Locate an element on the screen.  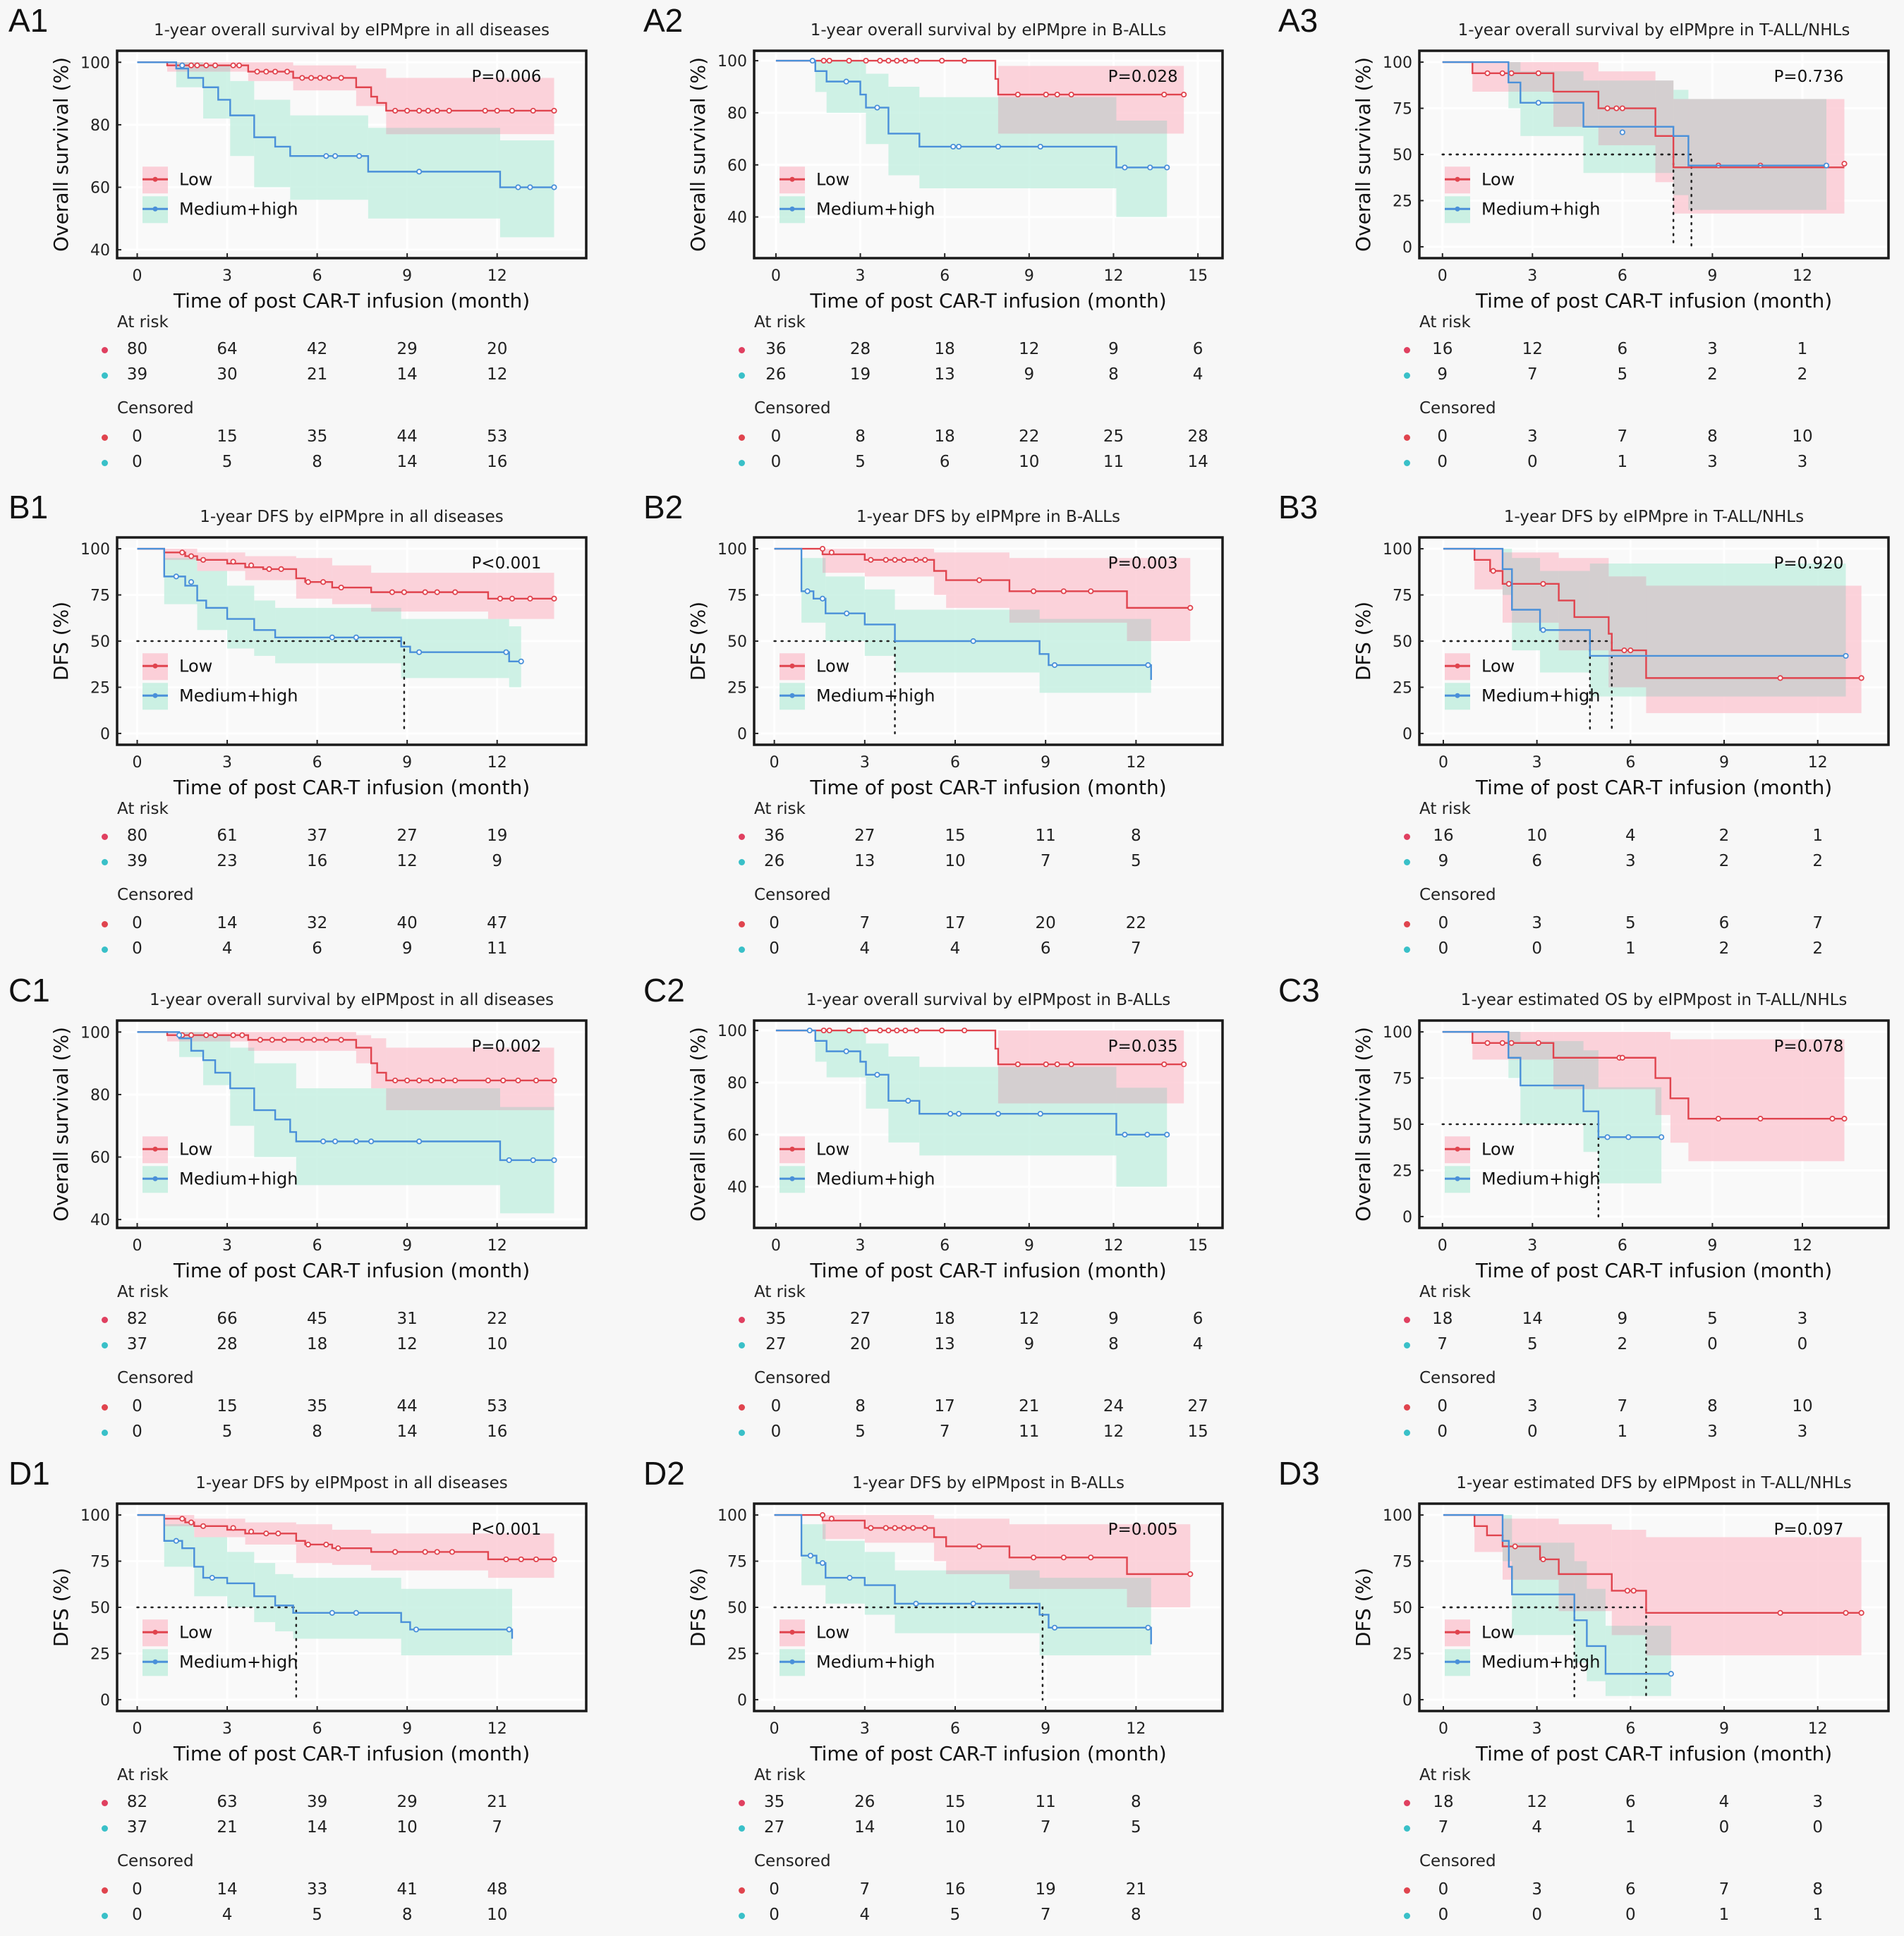
p-value: P=0.028 is located at coordinates (1143, 77).